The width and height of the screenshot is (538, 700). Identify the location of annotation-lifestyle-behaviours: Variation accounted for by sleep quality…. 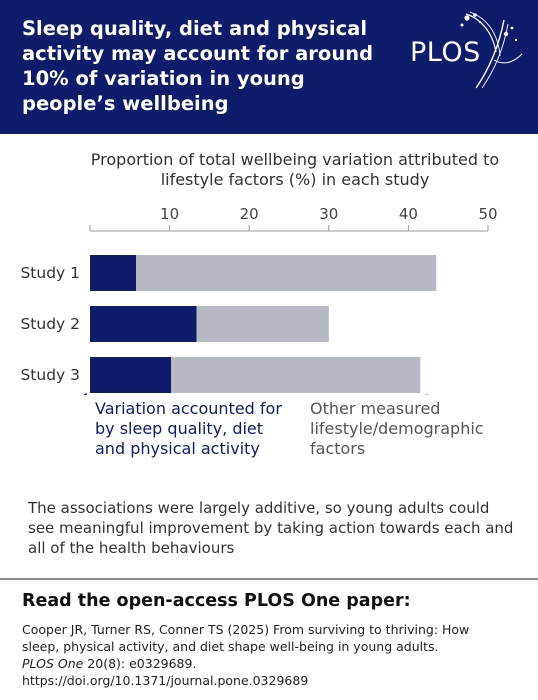
(188, 428).